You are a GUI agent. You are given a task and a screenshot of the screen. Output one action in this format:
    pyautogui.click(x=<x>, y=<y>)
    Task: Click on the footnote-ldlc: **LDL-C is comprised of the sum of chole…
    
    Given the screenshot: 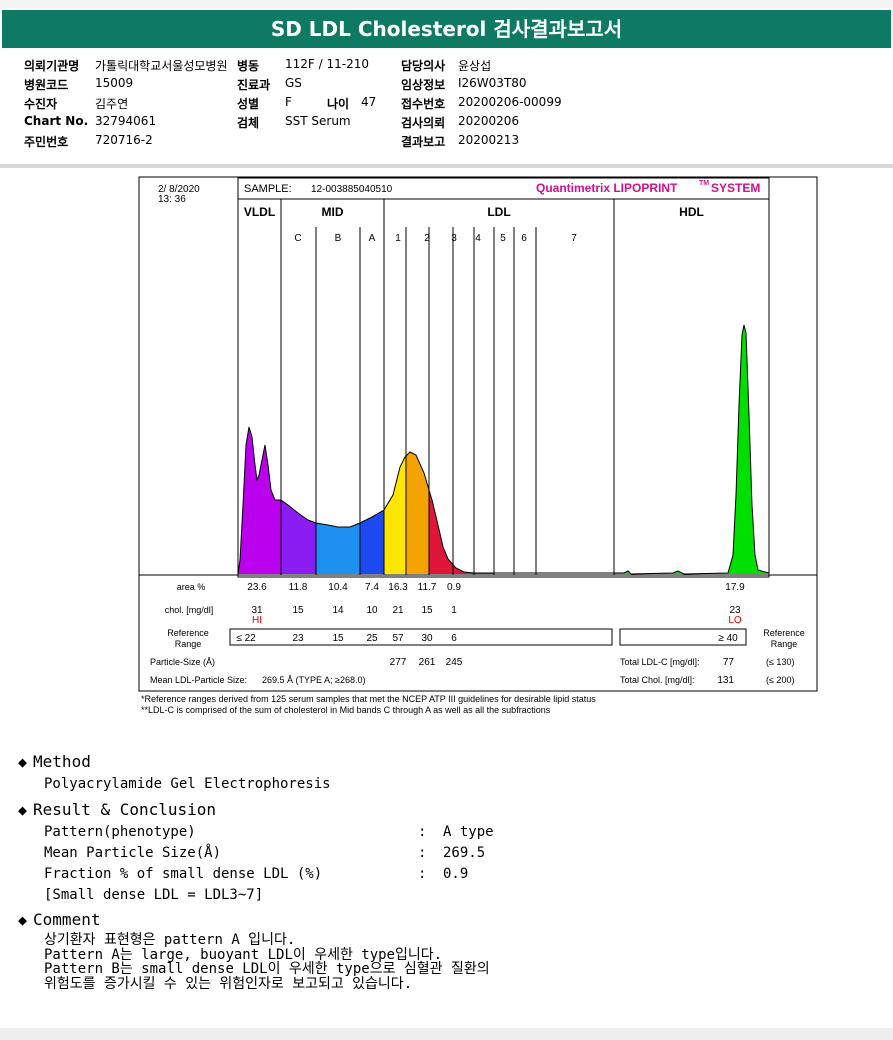 What is the action you would take?
    pyautogui.click(x=346, y=710)
    